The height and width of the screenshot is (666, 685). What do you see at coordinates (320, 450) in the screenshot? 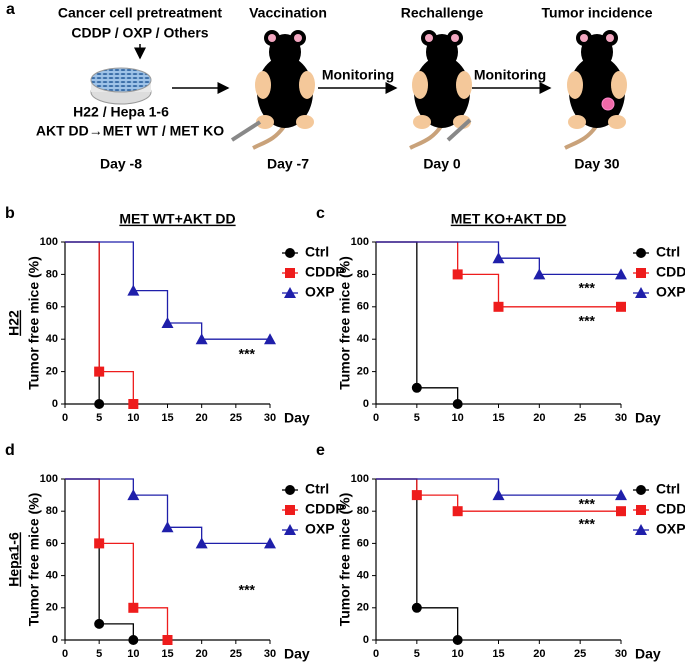
I see `panel-label: e` at bounding box center [320, 450].